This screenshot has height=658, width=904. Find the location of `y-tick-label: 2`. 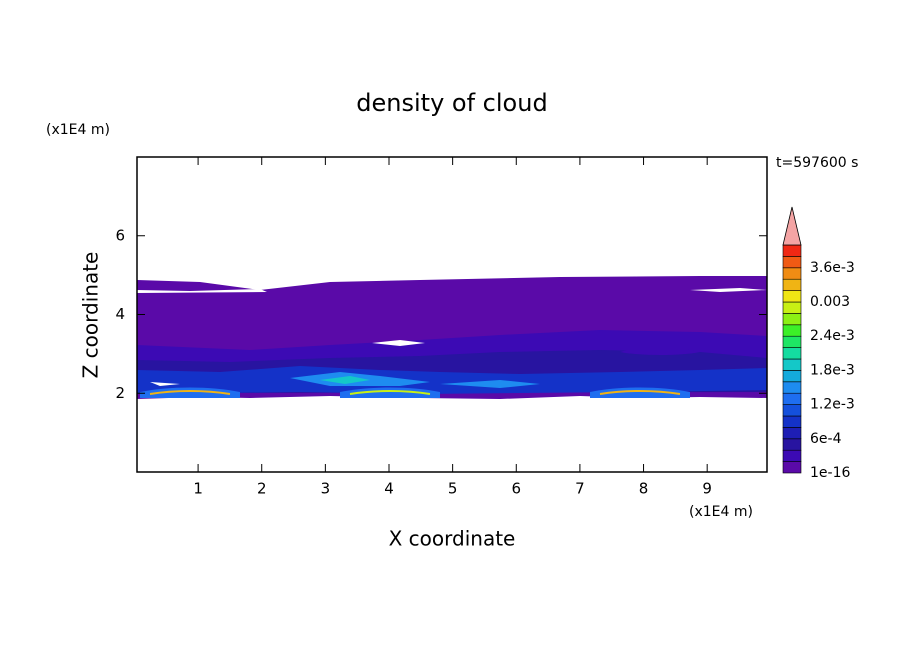

y-tick-label: 2 is located at coordinates (120, 393).